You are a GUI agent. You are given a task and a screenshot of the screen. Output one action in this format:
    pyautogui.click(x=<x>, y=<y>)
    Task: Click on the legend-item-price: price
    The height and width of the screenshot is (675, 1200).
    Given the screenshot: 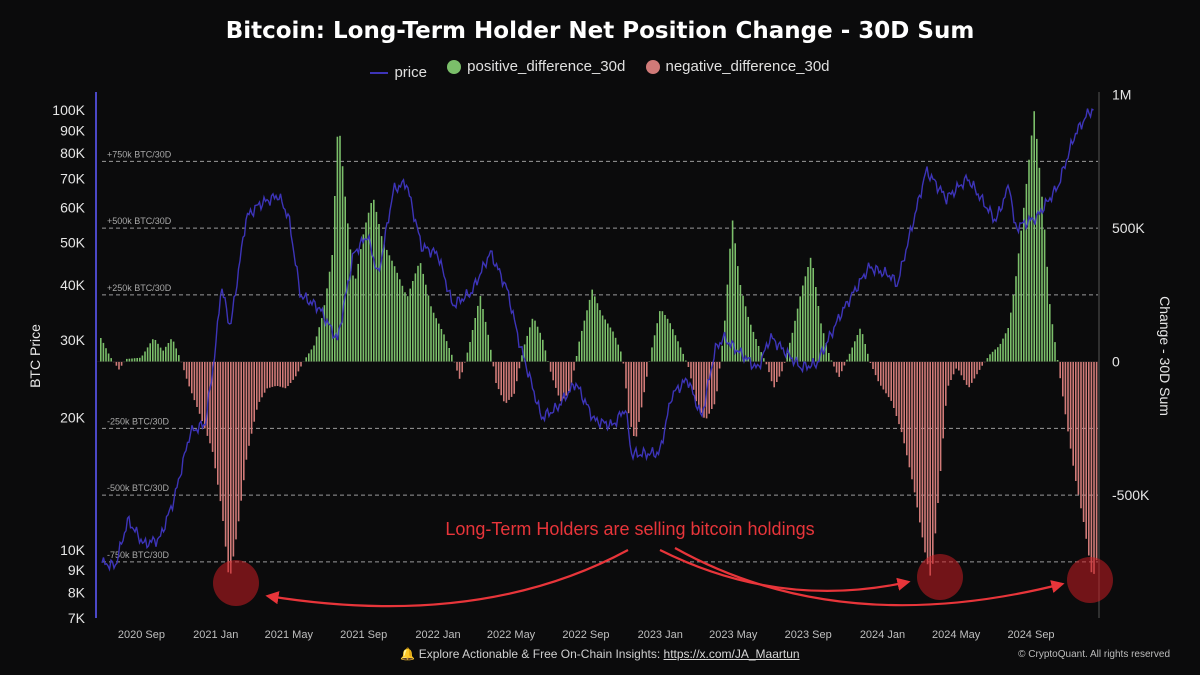 What is the action you would take?
    pyautogui.click(x=398, y=72)
    